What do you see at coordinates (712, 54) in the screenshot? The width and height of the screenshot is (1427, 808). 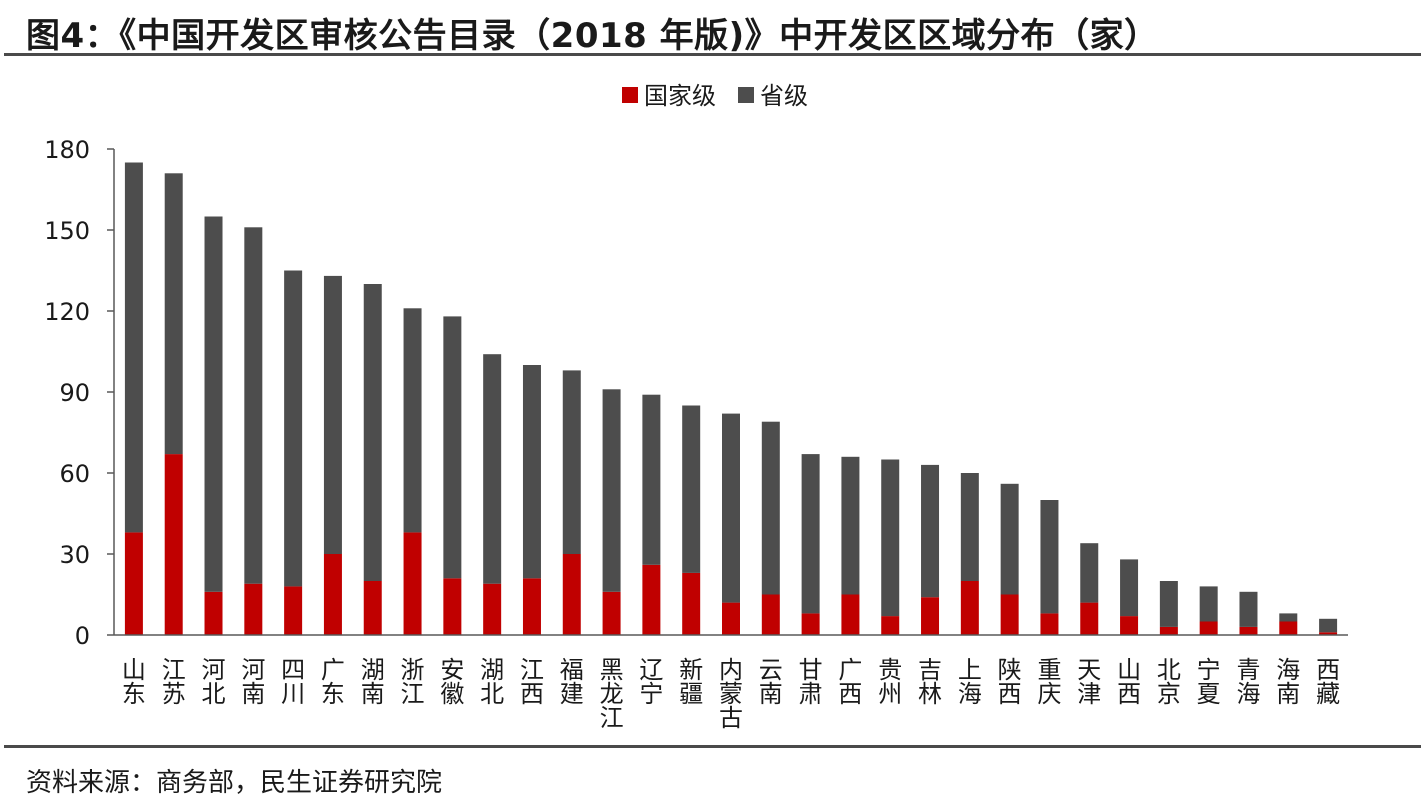 I see `top-rule` at bounding box center [712, 54].